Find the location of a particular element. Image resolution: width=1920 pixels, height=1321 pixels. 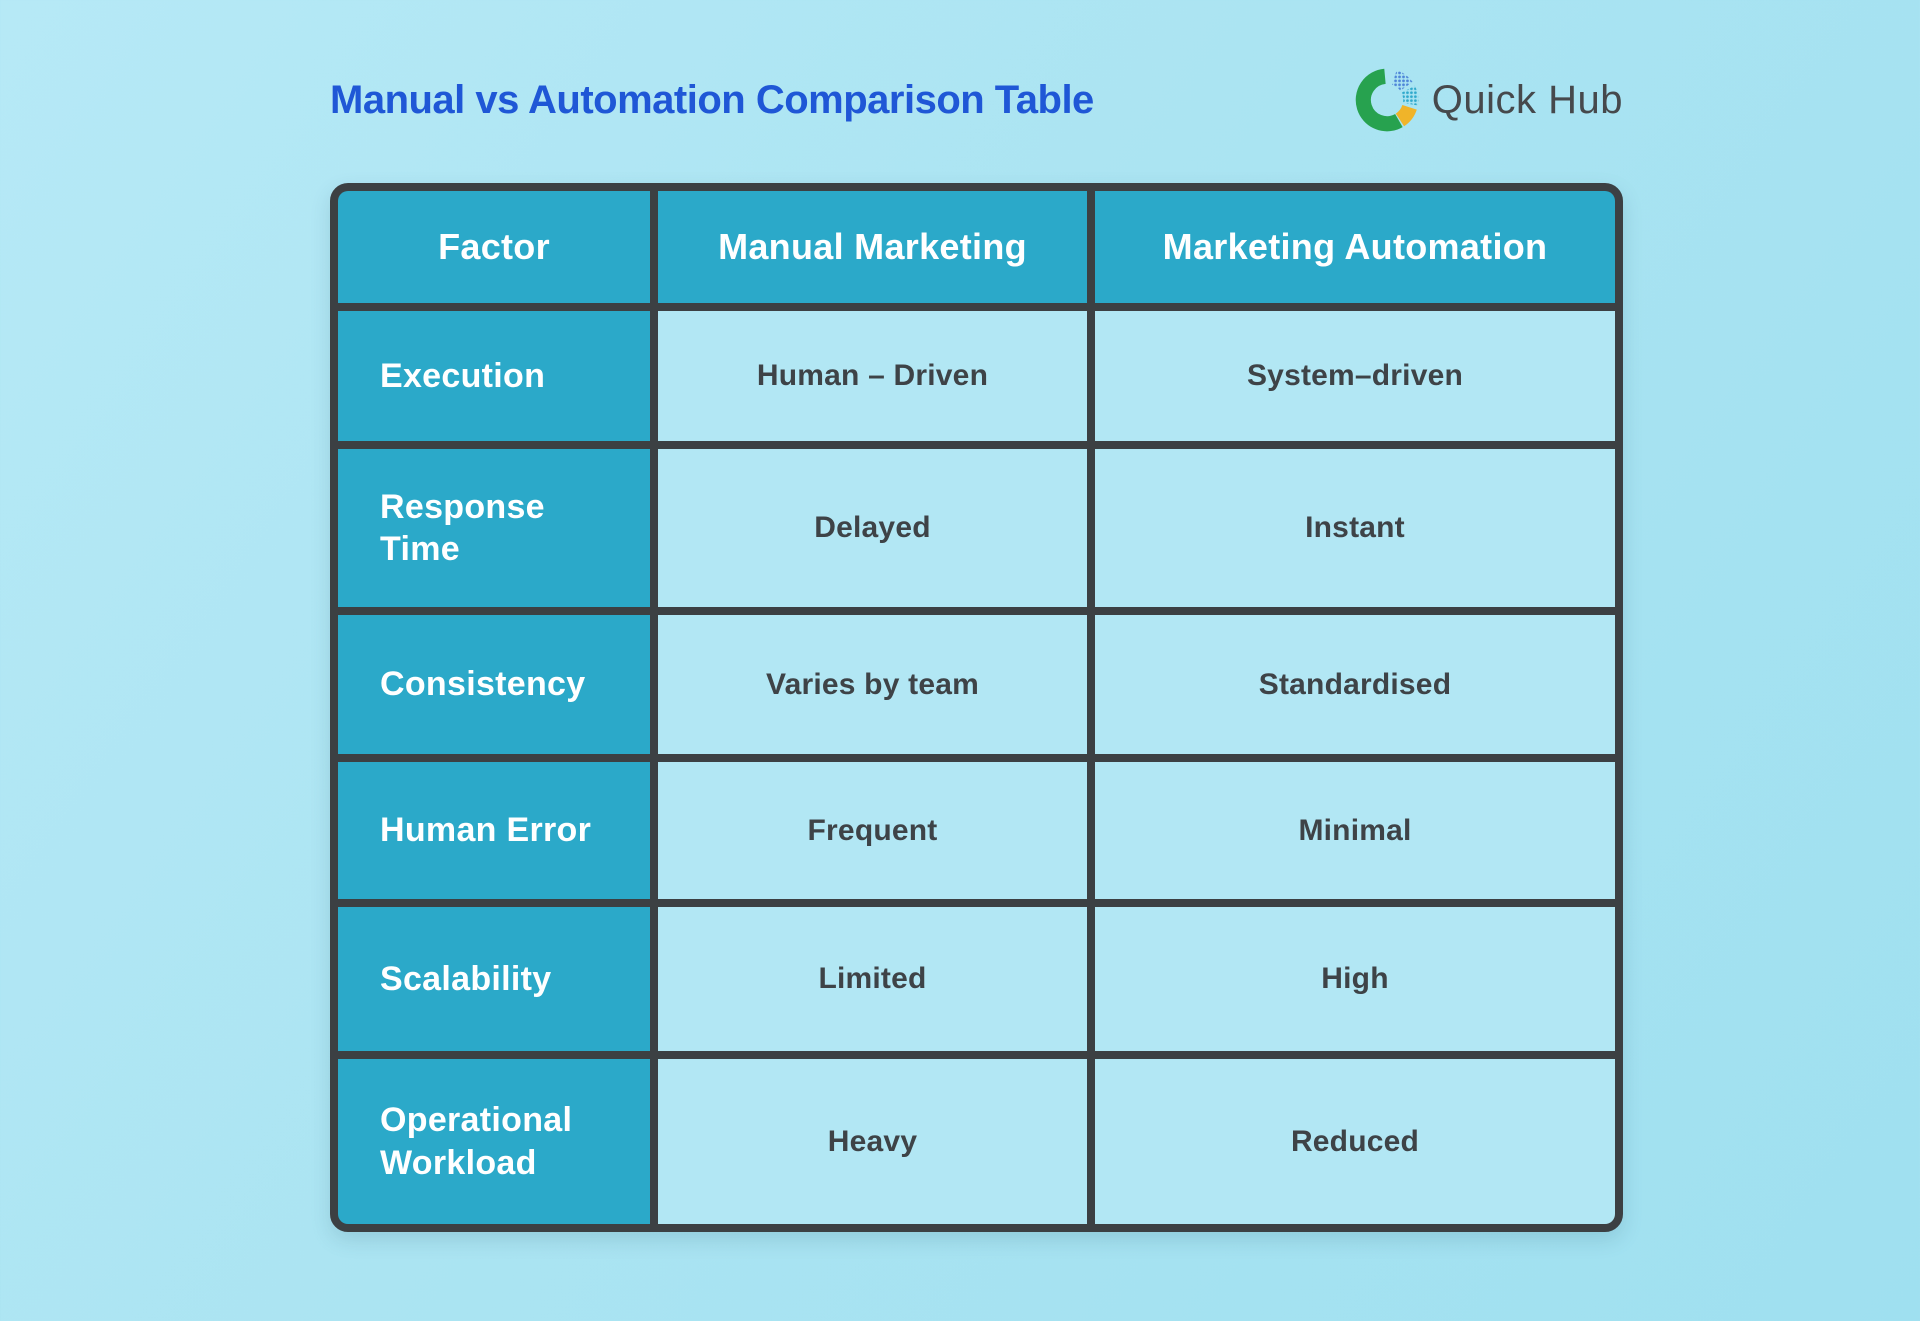

row-header-human-error: Human Error is located at coordinates (494, 830).